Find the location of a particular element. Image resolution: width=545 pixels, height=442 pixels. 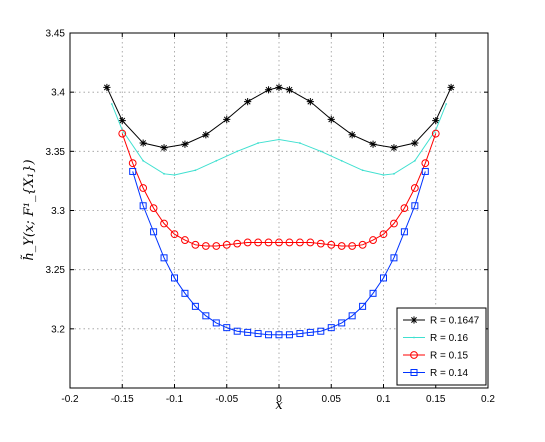

y-tick-label: 3.3 is located at coordinates (58, 211).